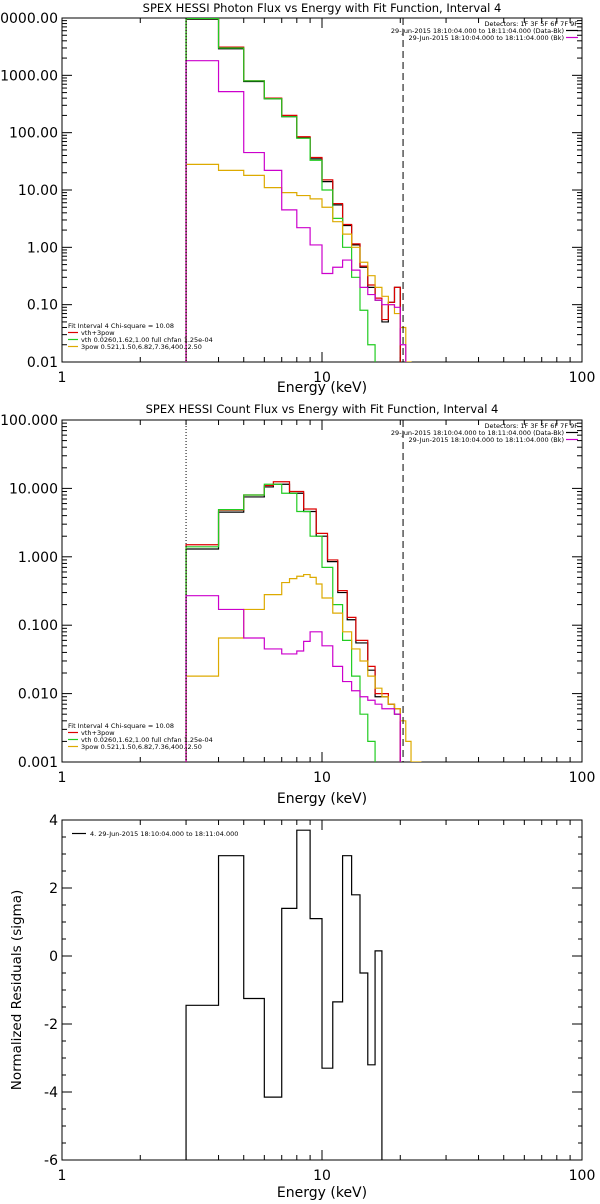  What do you see at coordinates (51, 1161) in the screenshot?
I see `y-tick-label: -6` at bounding box center [51, 1161].